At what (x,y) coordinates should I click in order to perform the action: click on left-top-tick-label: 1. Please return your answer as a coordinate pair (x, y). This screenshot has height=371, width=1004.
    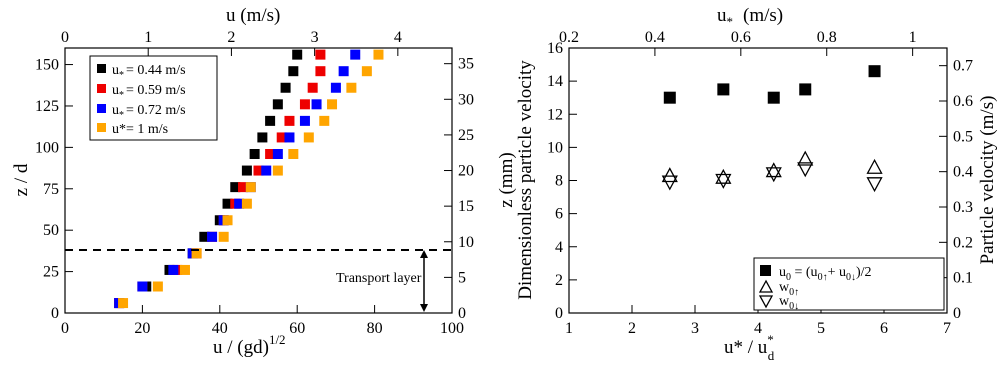
    Looking at the image, I should click on (148, 37).